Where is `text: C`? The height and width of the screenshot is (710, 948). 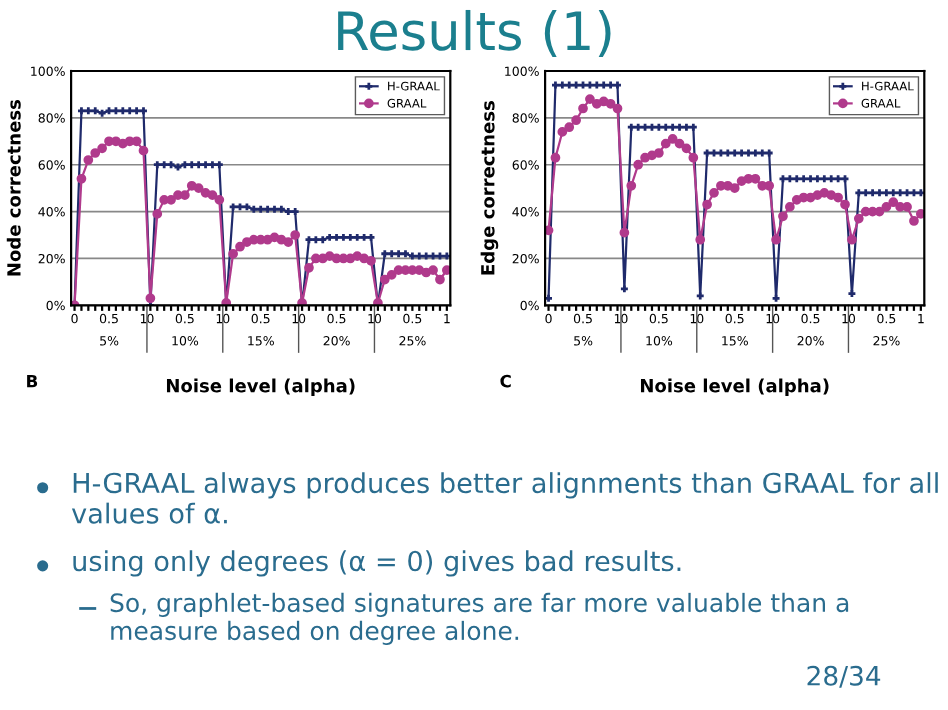
text: C is located at coordinates (505, 381).